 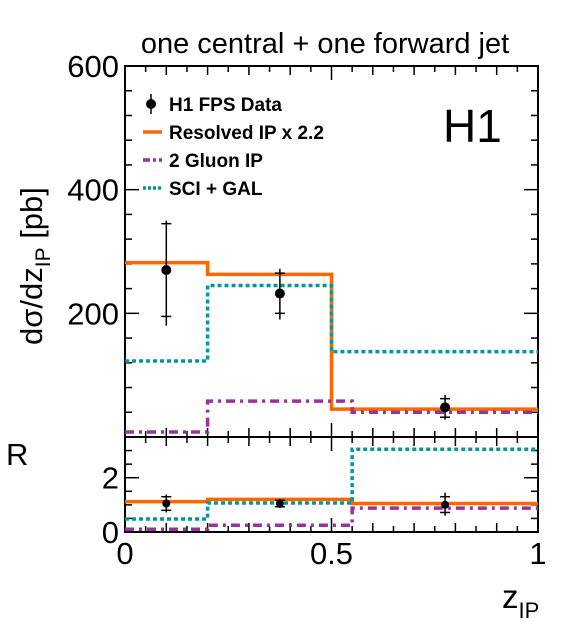 What do you see at coordinates (93, 190) in the screenshot?
I see `y-tick-label: 400` at bounding box center [93, 190].